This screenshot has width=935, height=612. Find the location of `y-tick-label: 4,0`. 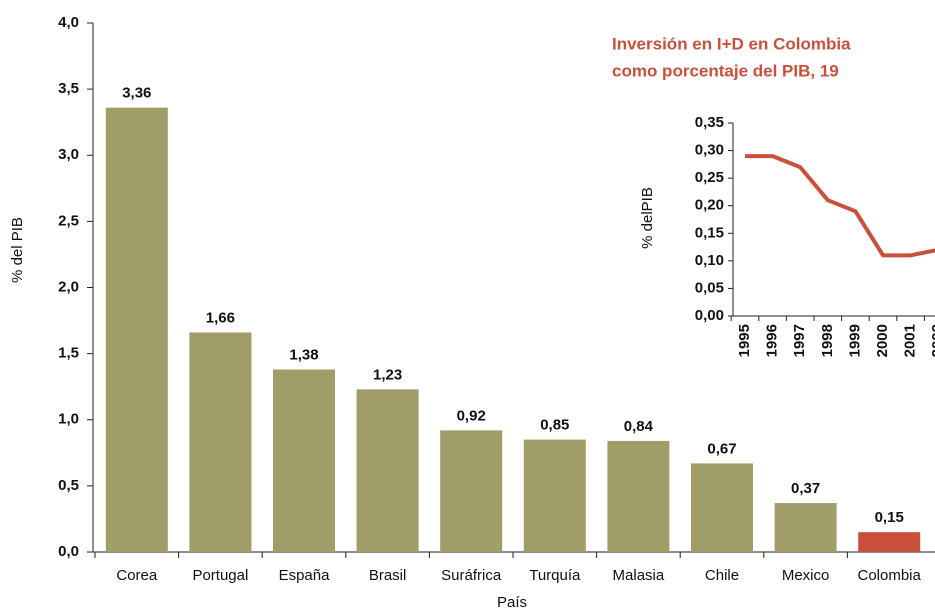

y-tick-label: 4,0 is located at coordinates (68, 22).